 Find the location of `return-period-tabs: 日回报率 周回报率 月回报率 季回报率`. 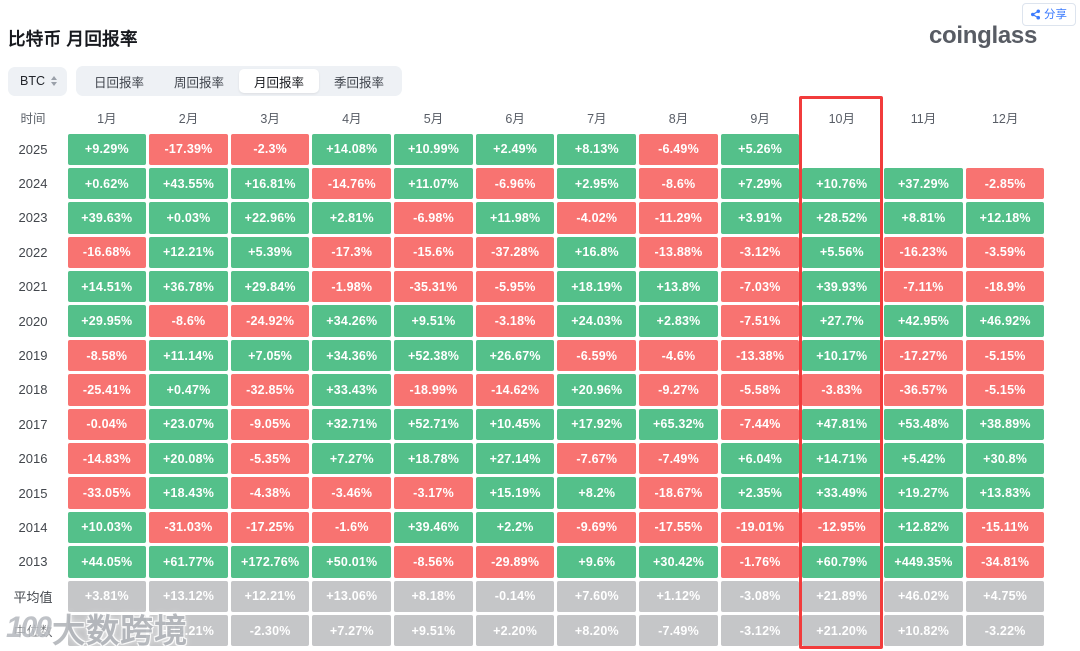

return-period-tabs: 日回报率 周回报率 月回报率 季回报率 is located at coordinates (239, 81).